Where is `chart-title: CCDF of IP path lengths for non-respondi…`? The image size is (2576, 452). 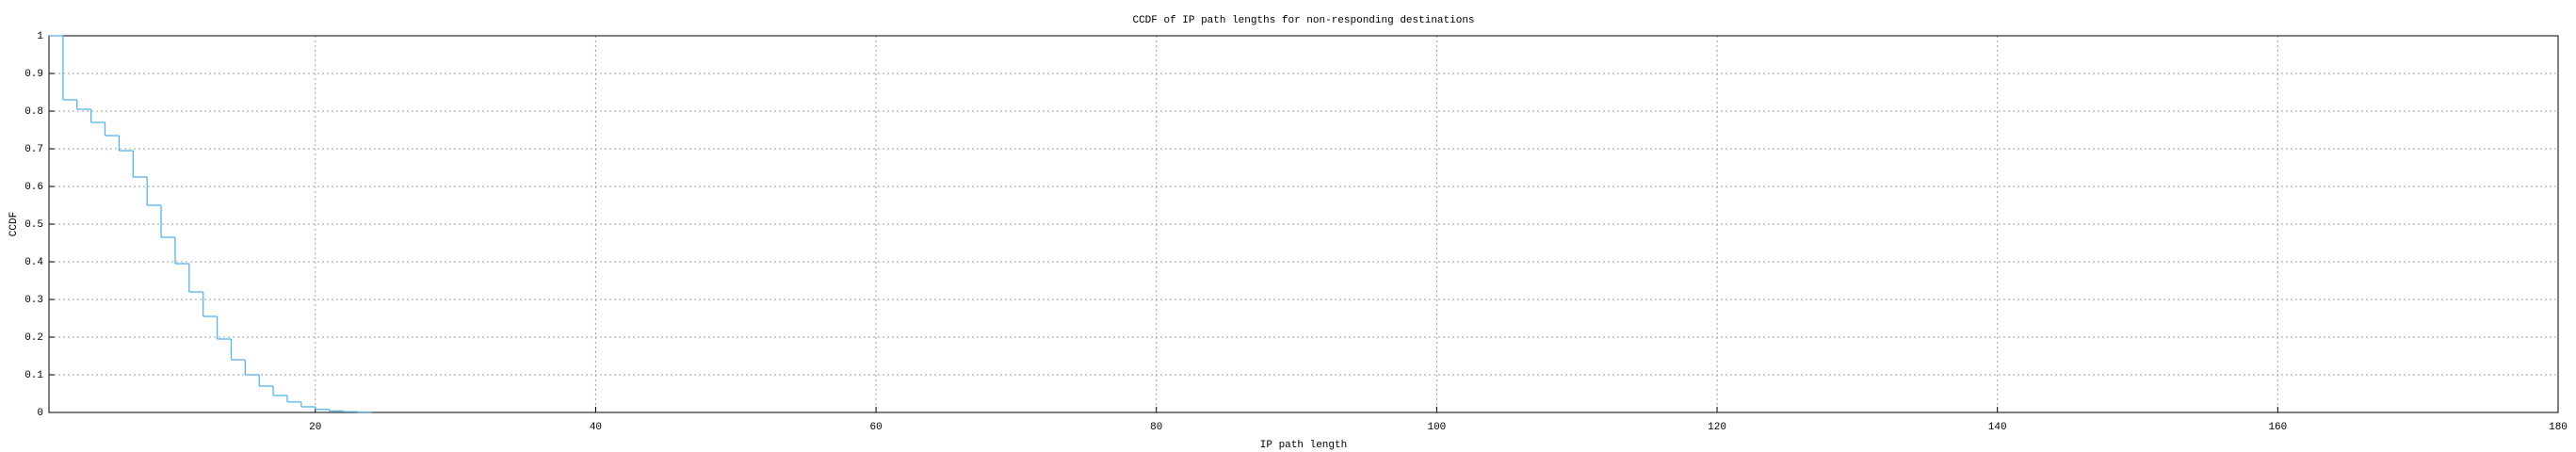 chart-title: CCDF of IP path lengths for non-respondi… is located at coordinates (1303, 20).